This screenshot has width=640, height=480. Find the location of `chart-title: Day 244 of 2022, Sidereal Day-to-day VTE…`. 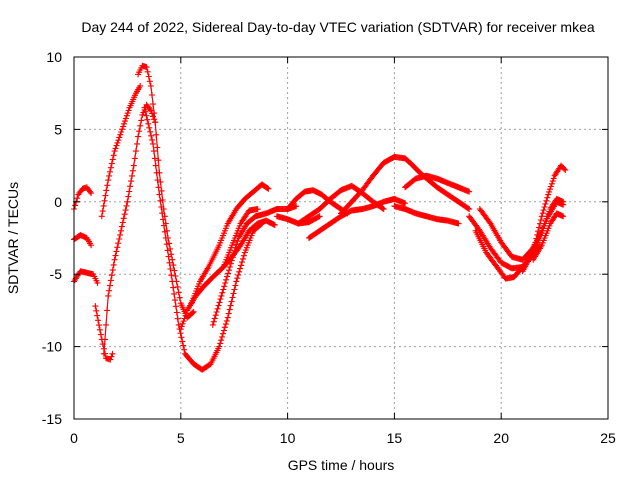

chart-title: Day 244 of 2022, Sidereal Day-to-day VTE… is located at coordinates (337, 27).